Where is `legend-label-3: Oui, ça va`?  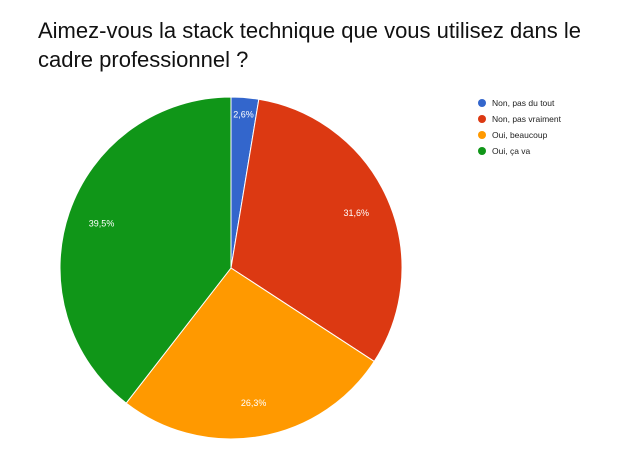
legend-label-3: Oui, ça va is located at coordinates (511, 151).